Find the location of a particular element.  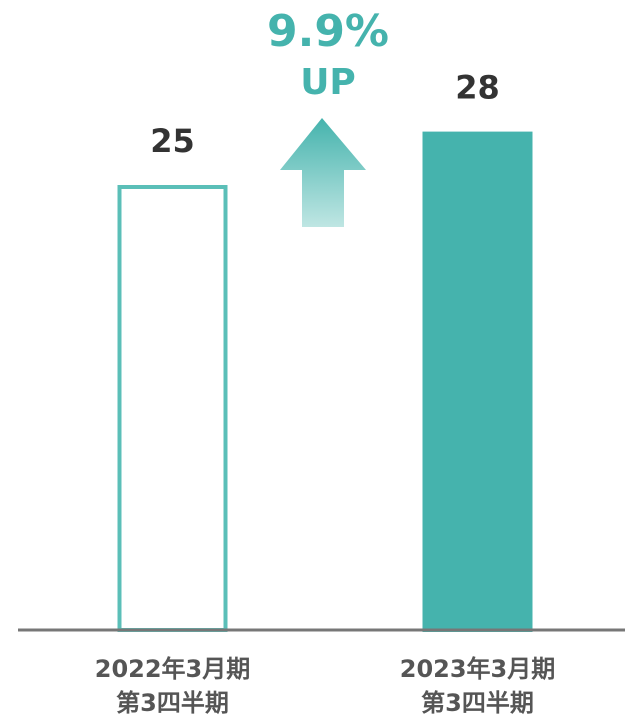

value-label: 25 is located at coordinates (172, 141).